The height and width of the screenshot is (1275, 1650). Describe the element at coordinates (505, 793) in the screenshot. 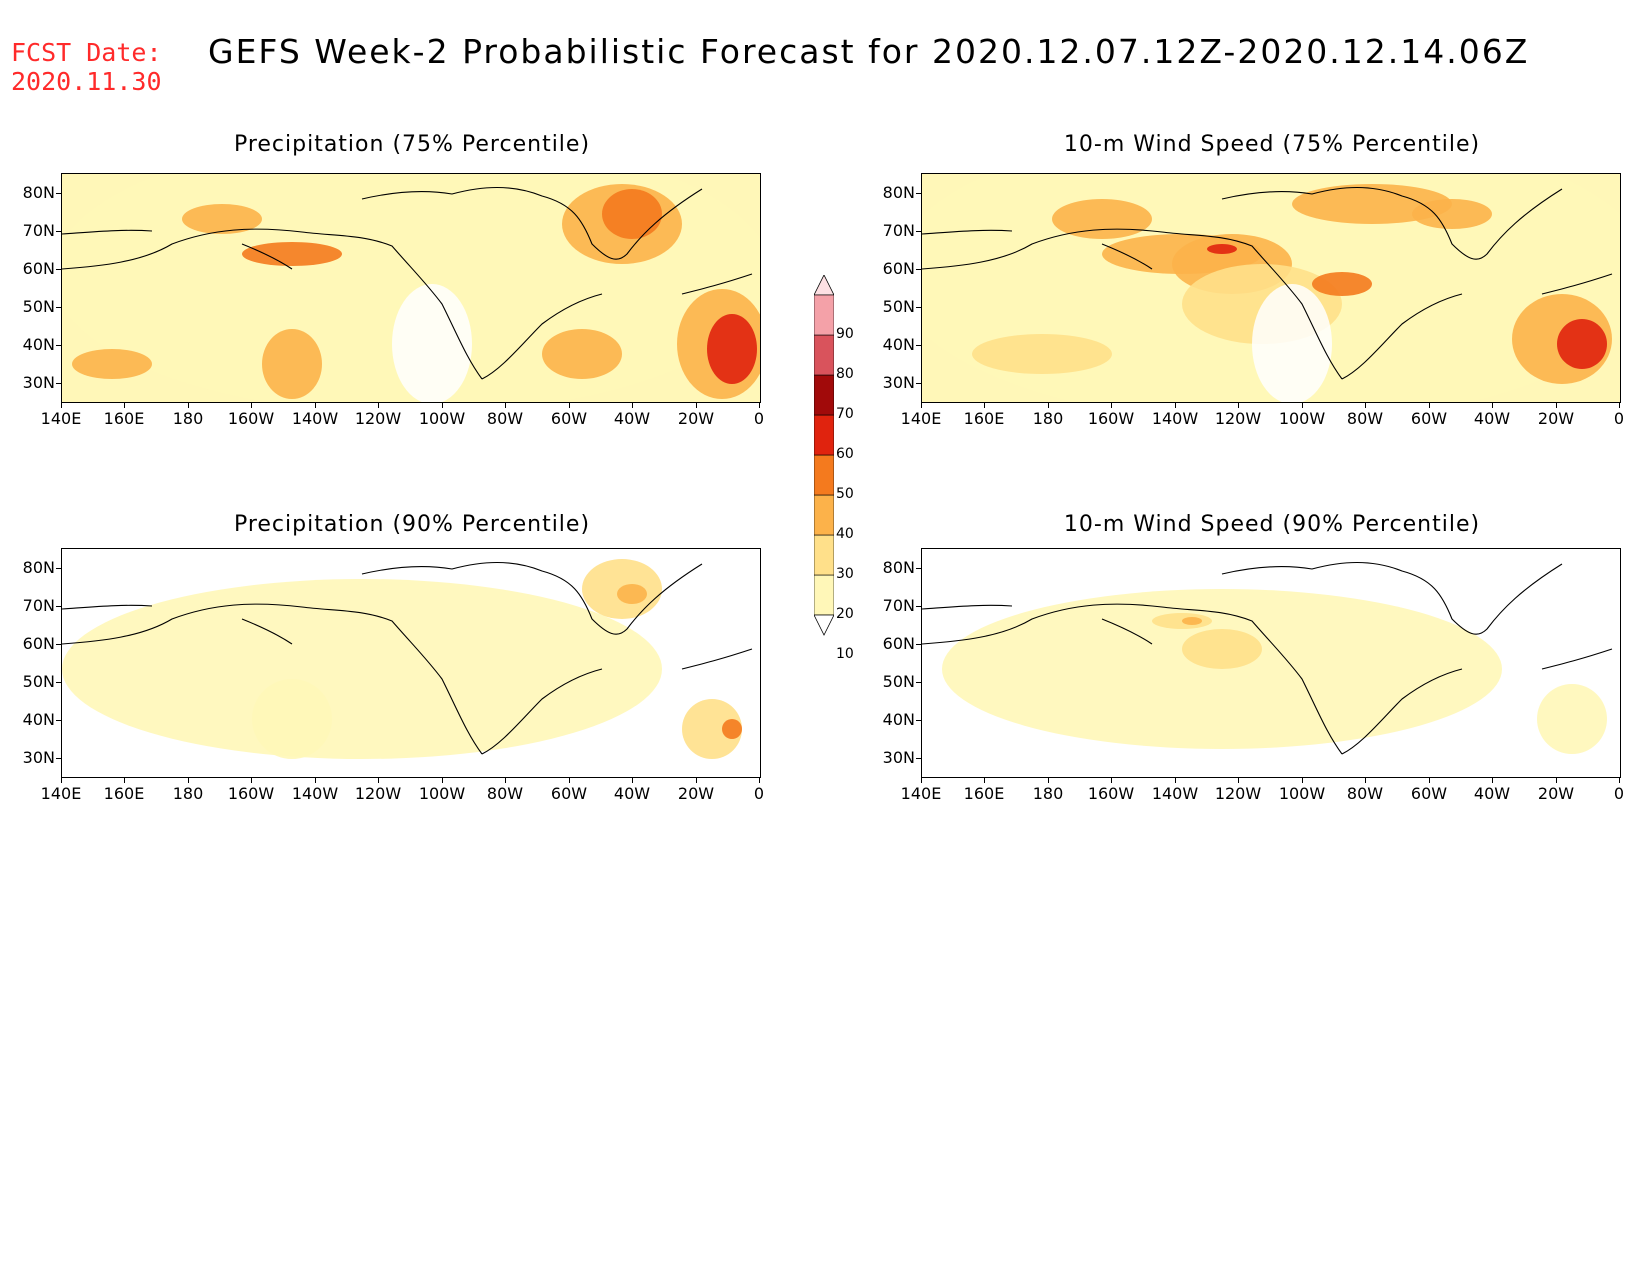

I see `x-axis-label: 80W` at that location.